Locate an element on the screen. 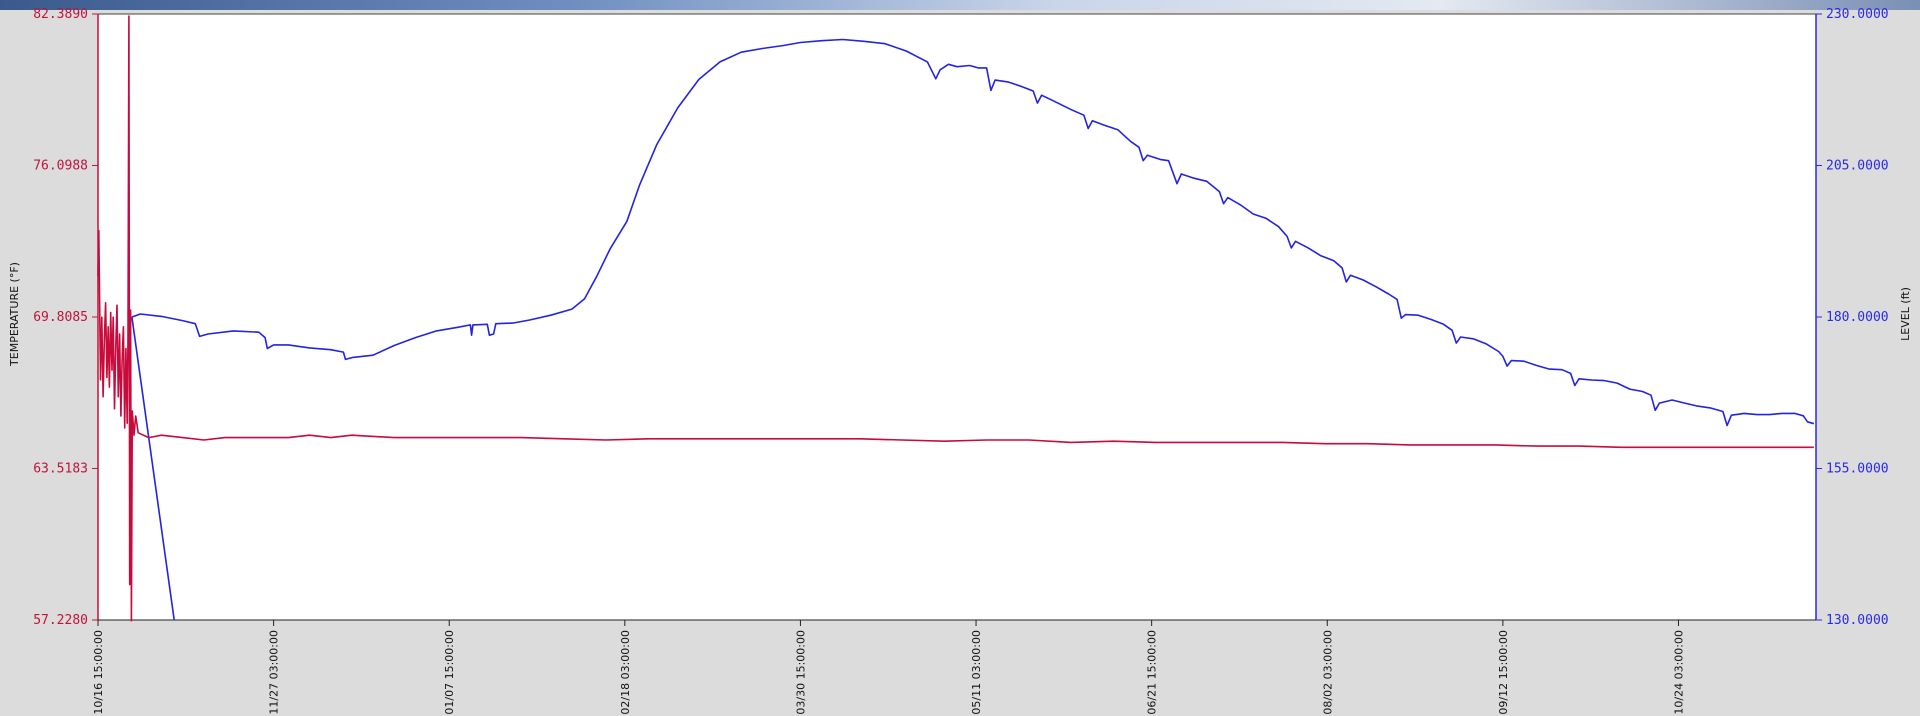  x-tick-label: 10/16 15:00:00 is located at coordinates (98, 672).